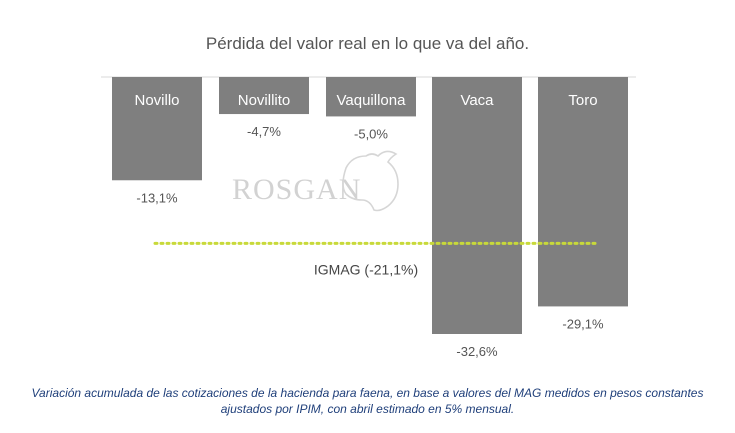  Describe the element at coordinates (264, 131) in the screenshot. I see `value-label-novillito: -4,7%` at that location.